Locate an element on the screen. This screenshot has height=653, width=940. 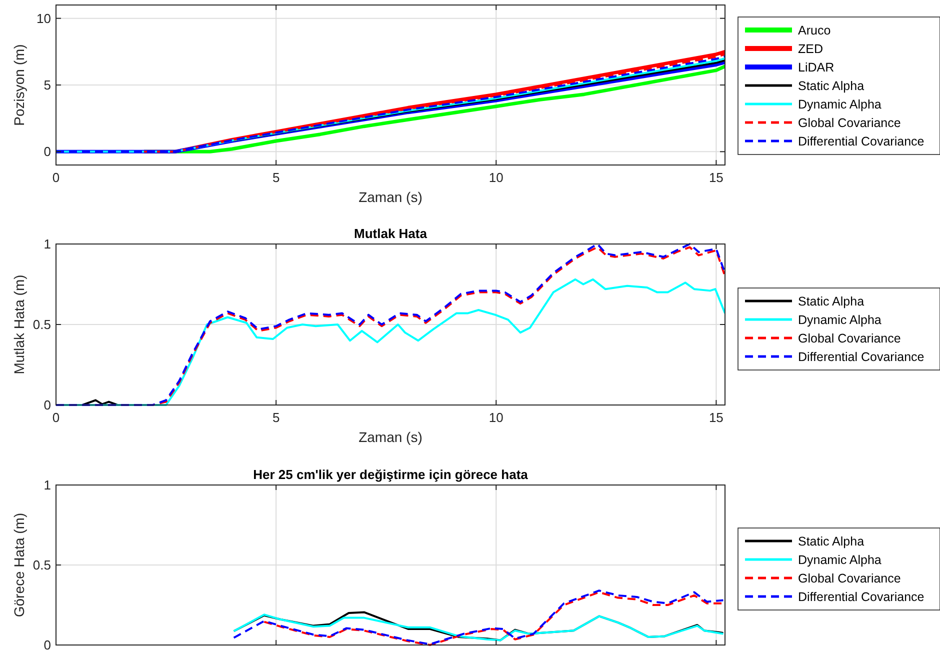
chart-title: Her 25 cm'lik yer değiştirme için görece hata is located at coordinates (391, 474).